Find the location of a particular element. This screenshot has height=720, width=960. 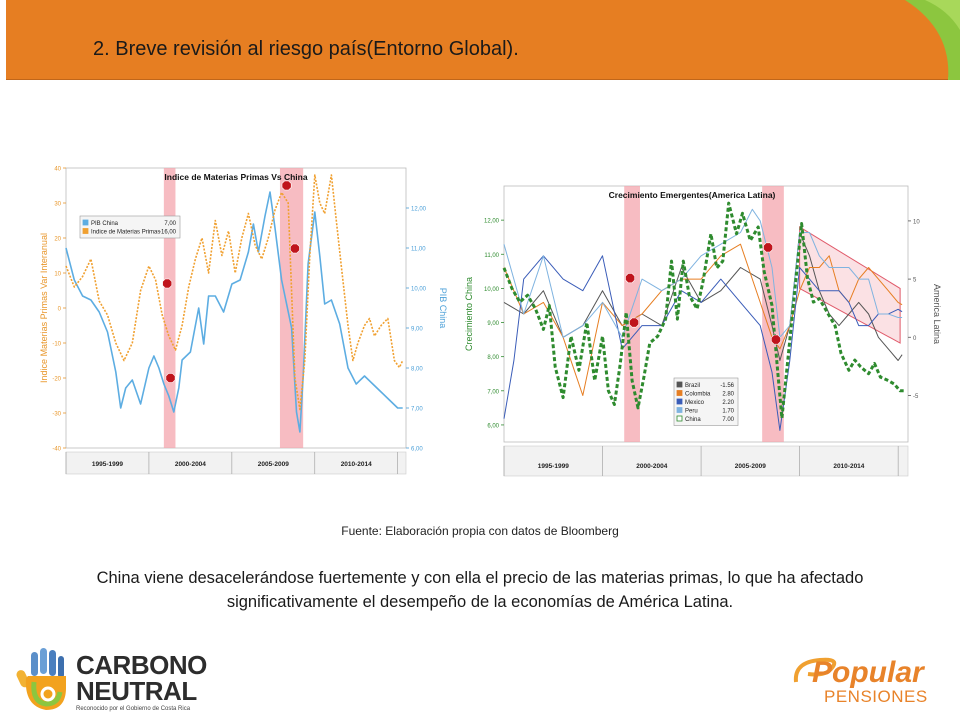

y-tick-label-left: 12,00 is located at coordinates (492, 222).